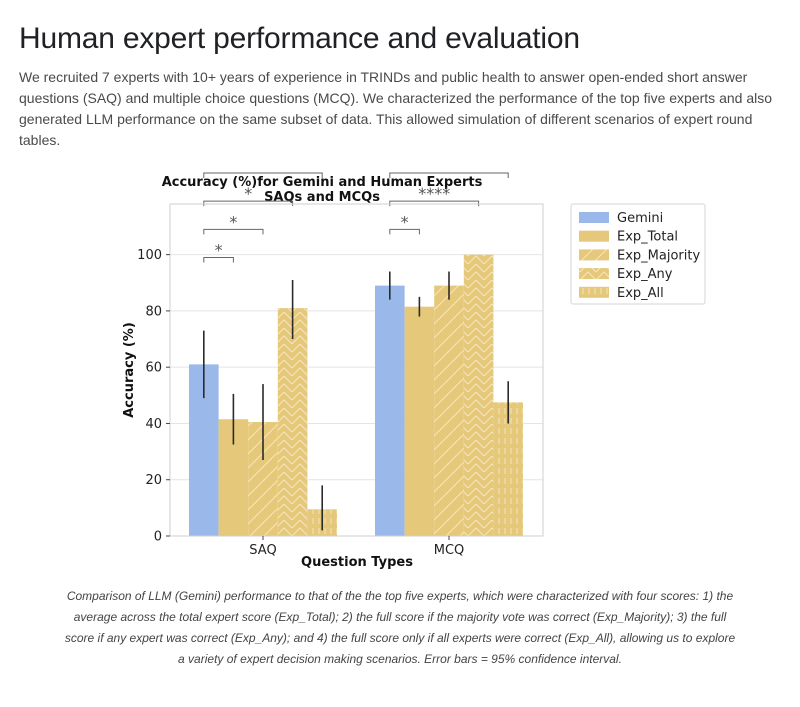  I want to click on legend-label-exp-all: Exp_All, so click(640, 293).